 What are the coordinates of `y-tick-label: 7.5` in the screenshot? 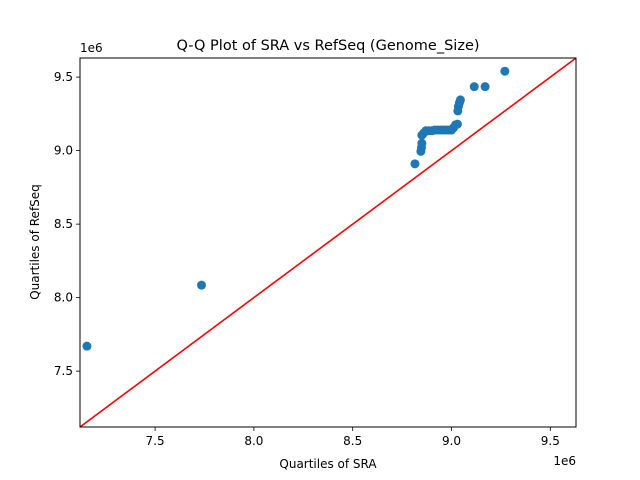 It's located at (63, 371).